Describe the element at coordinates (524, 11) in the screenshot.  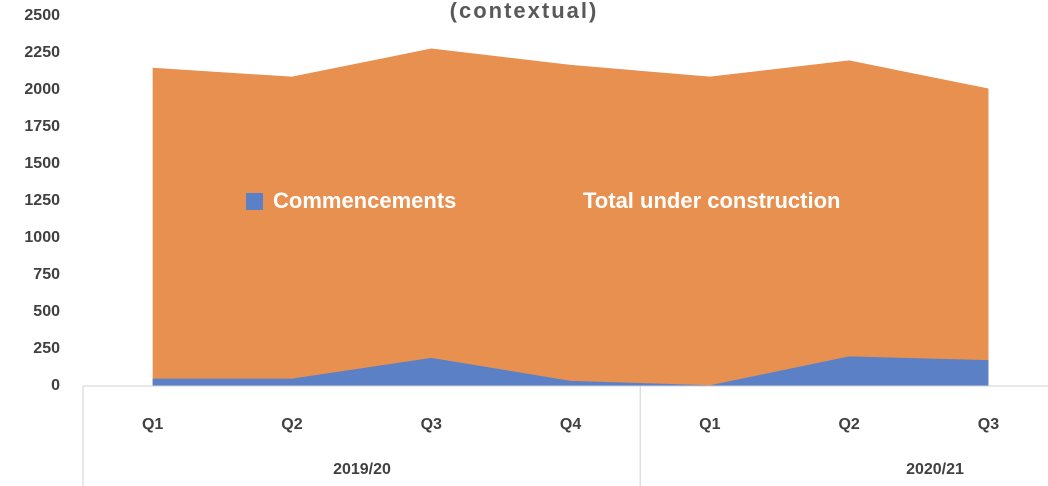
I see `chart-title: (contextual)` at that location.